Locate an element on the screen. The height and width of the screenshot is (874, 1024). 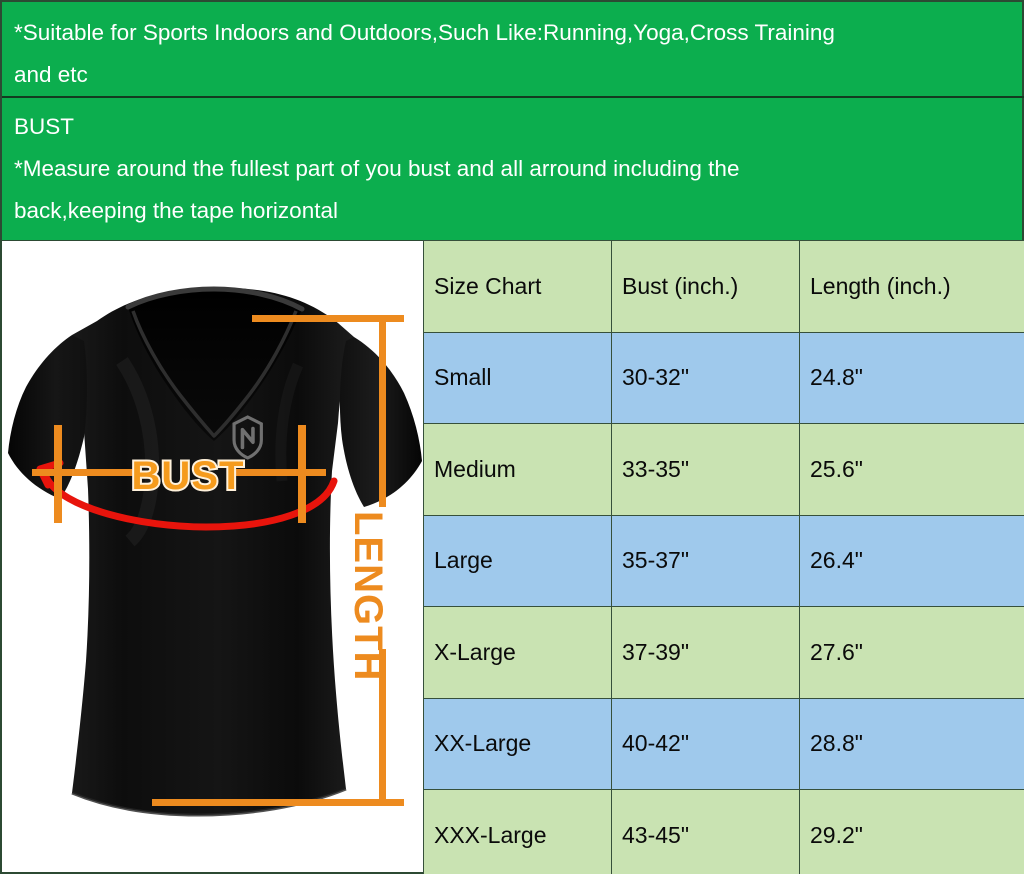
length-measure-marker: LENGTH is located at coordinates (278, 560).